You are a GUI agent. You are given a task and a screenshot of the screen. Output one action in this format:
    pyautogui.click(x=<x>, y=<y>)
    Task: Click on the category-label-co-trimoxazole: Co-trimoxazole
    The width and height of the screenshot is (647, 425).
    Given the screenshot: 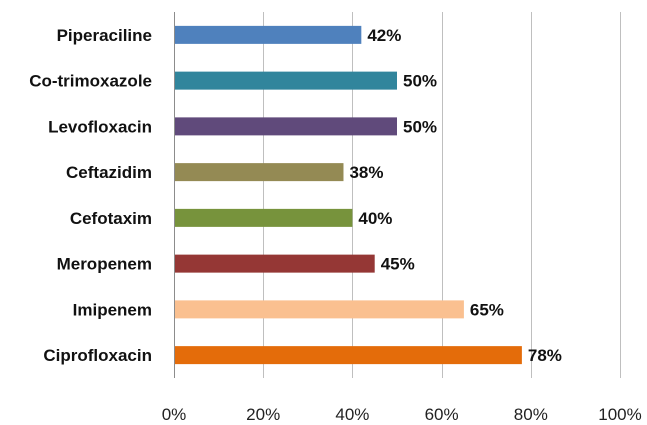 What is the action you would take?
    pyautogui.click(x=90, y=81)
    